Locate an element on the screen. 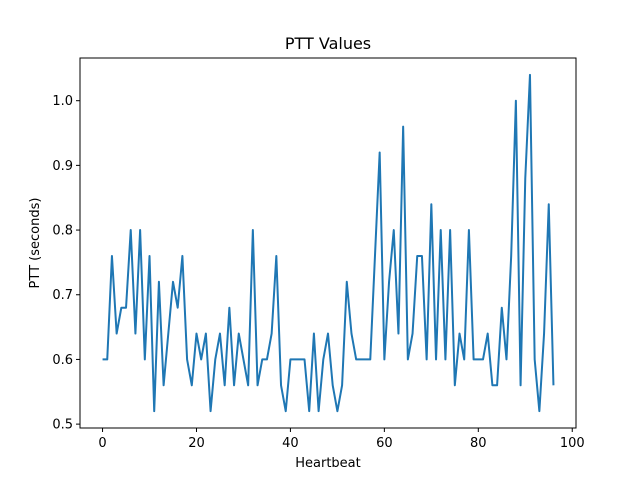 Image resolution: width=640 pixels, height=480 pixels. y-tick-label: 0.5 is located at coordinates (62, 425).